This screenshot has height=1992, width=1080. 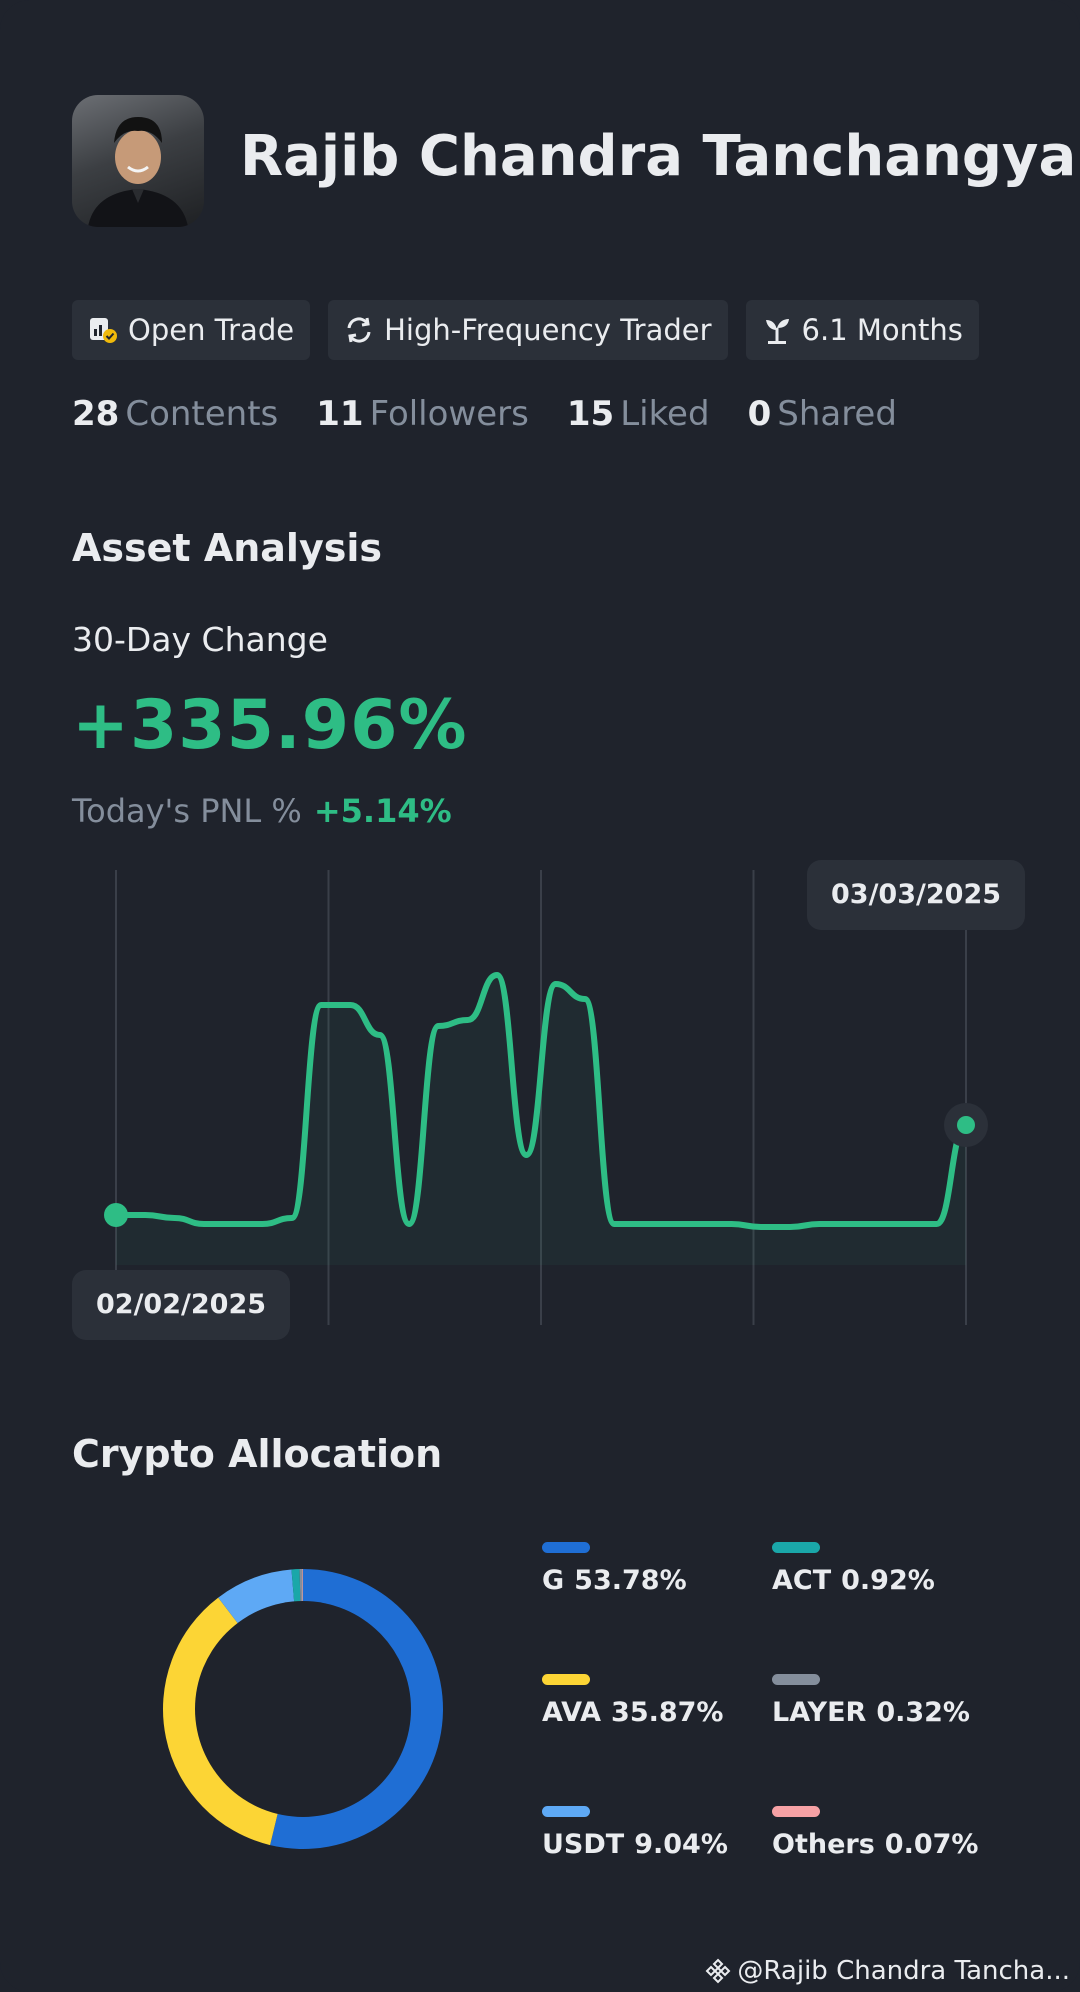 What do you see at coordinates (892, 1701) in the screenshot?
I see `legend-item-layer: LAYER 0.32%` at bounding box center [892, 1701].